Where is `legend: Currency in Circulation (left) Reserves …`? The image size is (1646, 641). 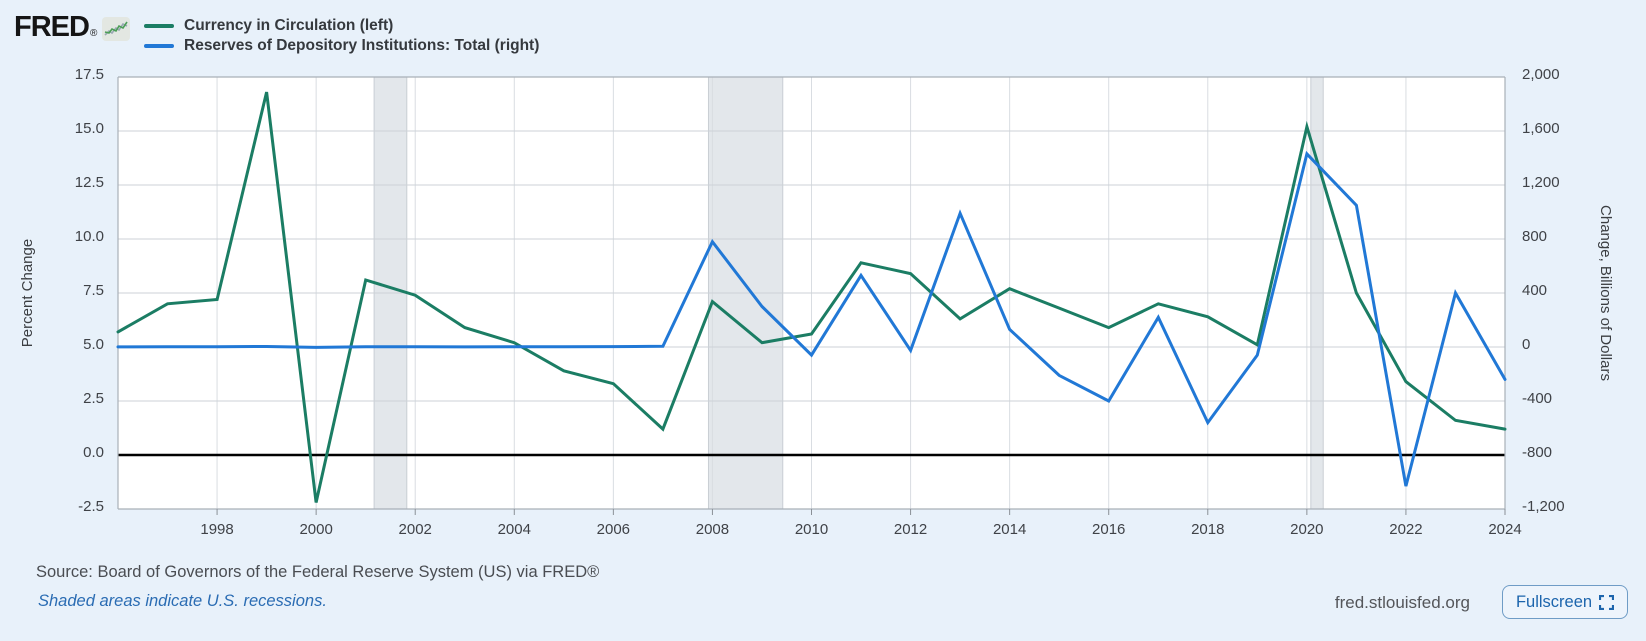 legend: Currency in Circulation (left) Reserves … is located at coordinates (341, 36).